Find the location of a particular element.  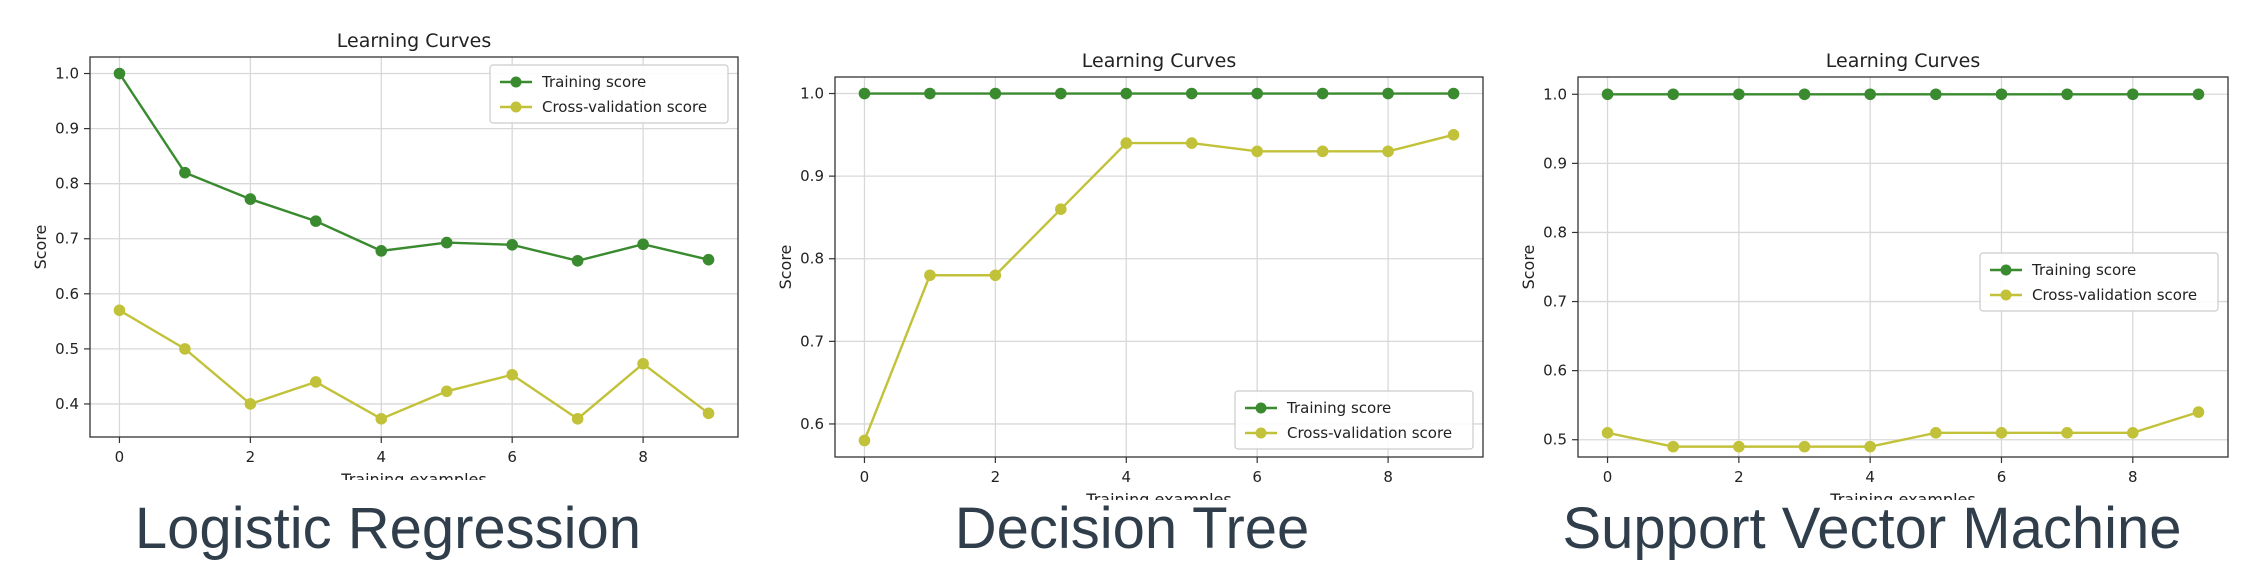

chart-title: Learning Curves is located at coordinates (1159, 61).